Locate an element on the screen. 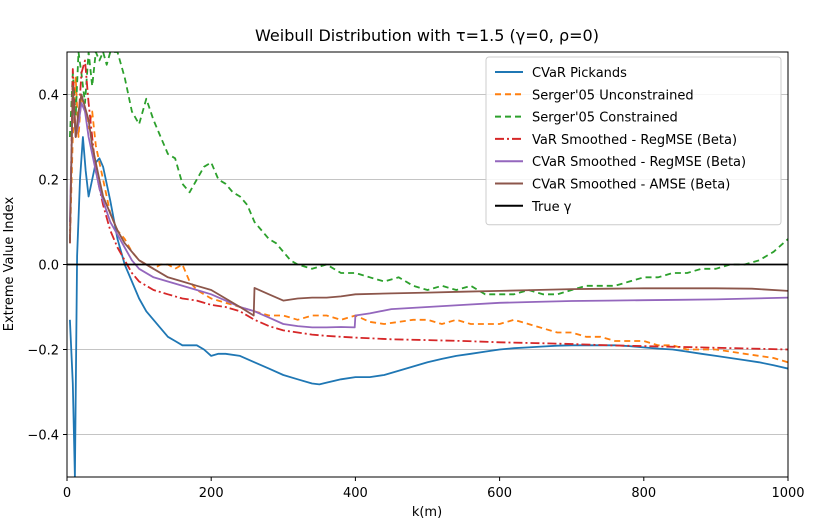  x-tick-label: 0 is located at coordinates (67, 493).